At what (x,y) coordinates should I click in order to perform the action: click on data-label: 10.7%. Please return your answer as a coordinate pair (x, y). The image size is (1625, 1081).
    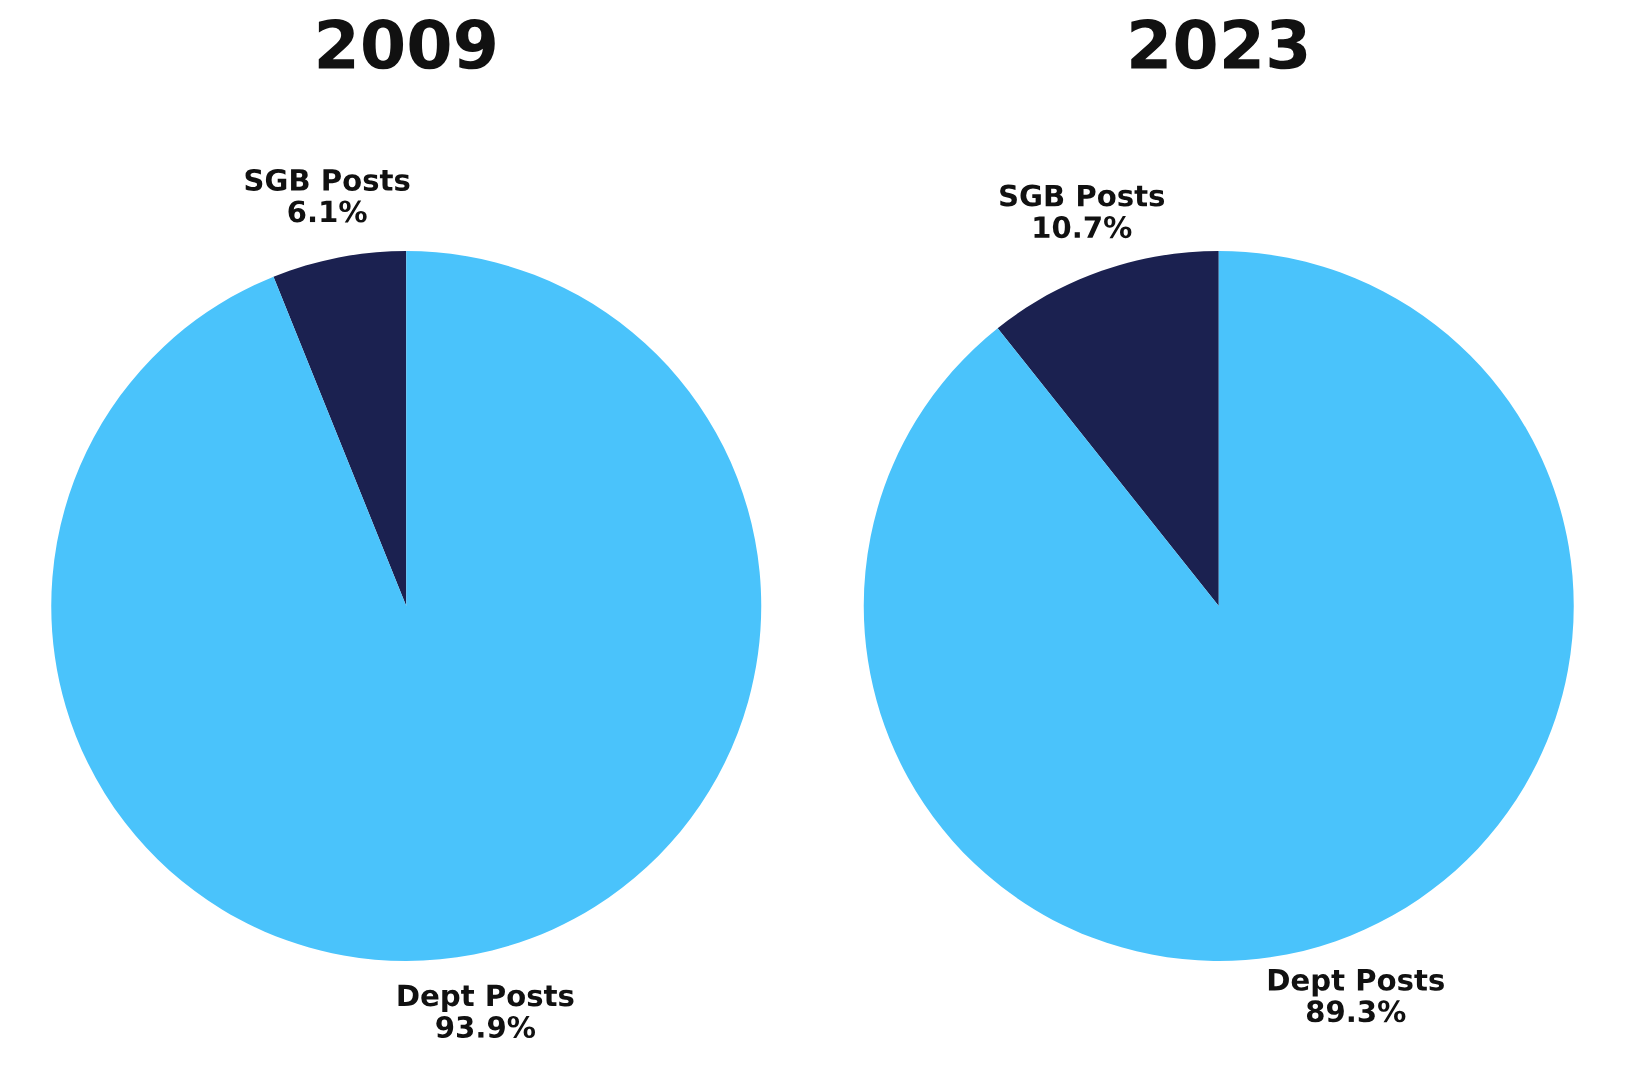
    Looking at the image, I should click on (1083, 227).